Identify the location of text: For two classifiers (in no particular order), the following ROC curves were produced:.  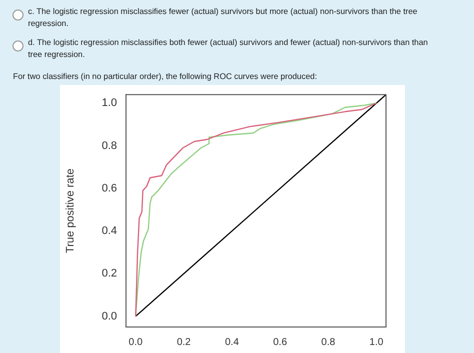
(165, 77).